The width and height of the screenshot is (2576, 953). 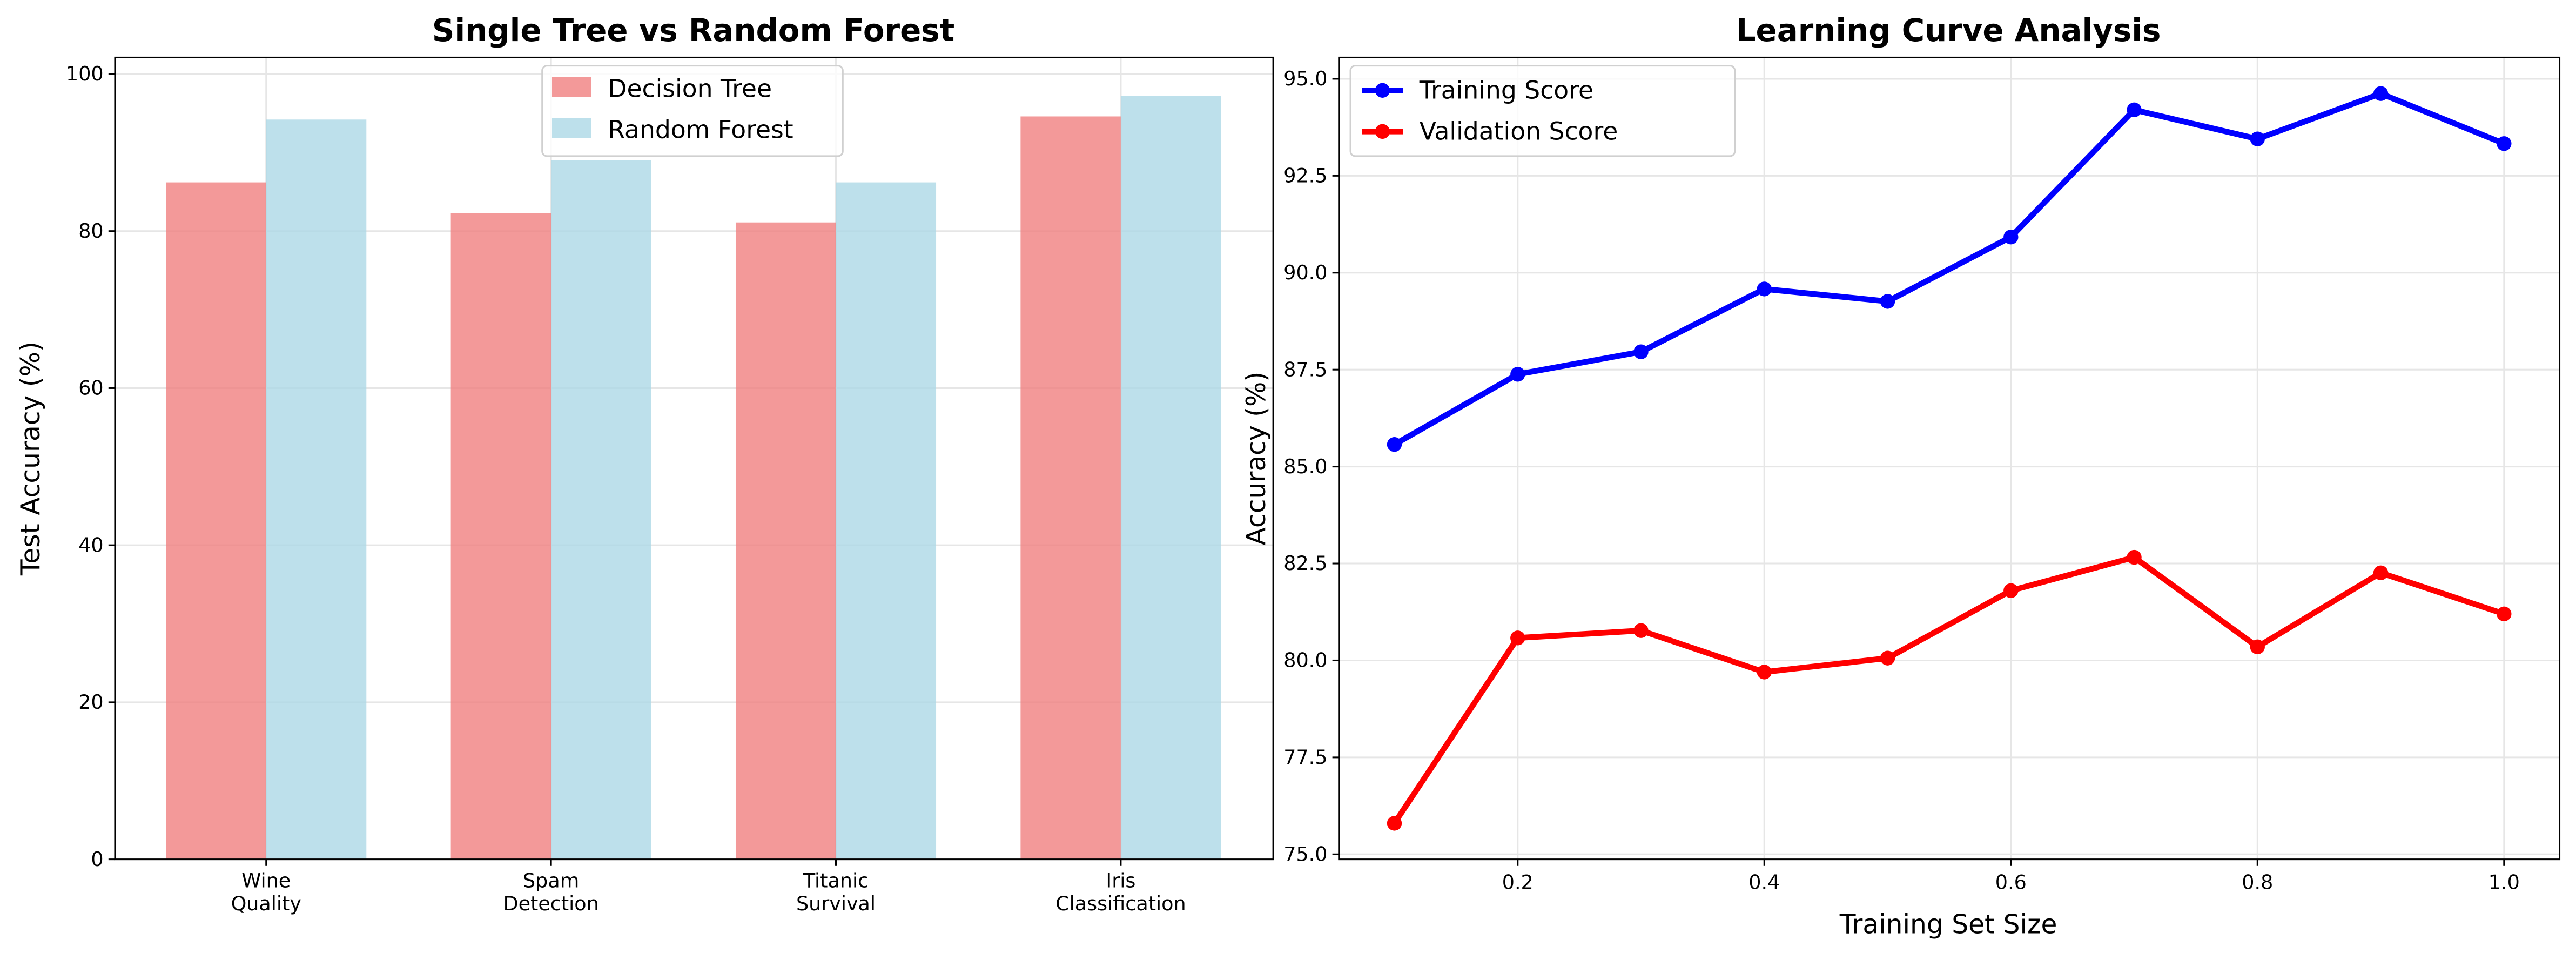 What do you see at coordinates (1305, 853) in the screenshot?
I see `y-tick-label: 75.0` at bounding box center [1305, 853].